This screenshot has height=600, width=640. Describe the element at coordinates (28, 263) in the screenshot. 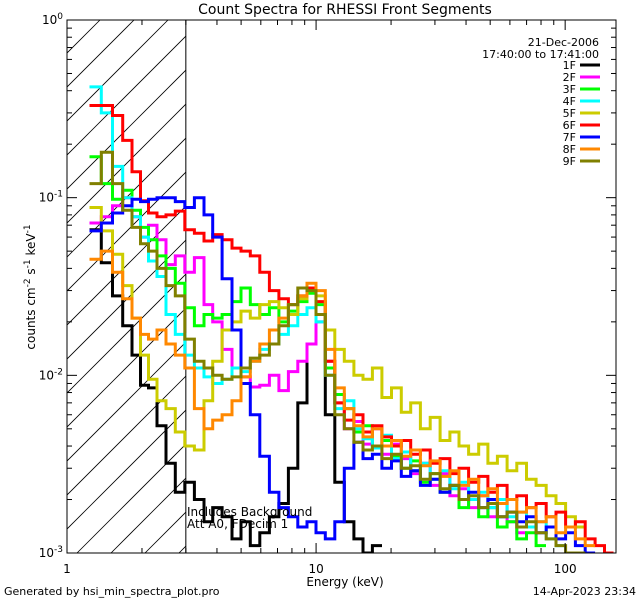

I see `y-label-exp2: -1` at that location.